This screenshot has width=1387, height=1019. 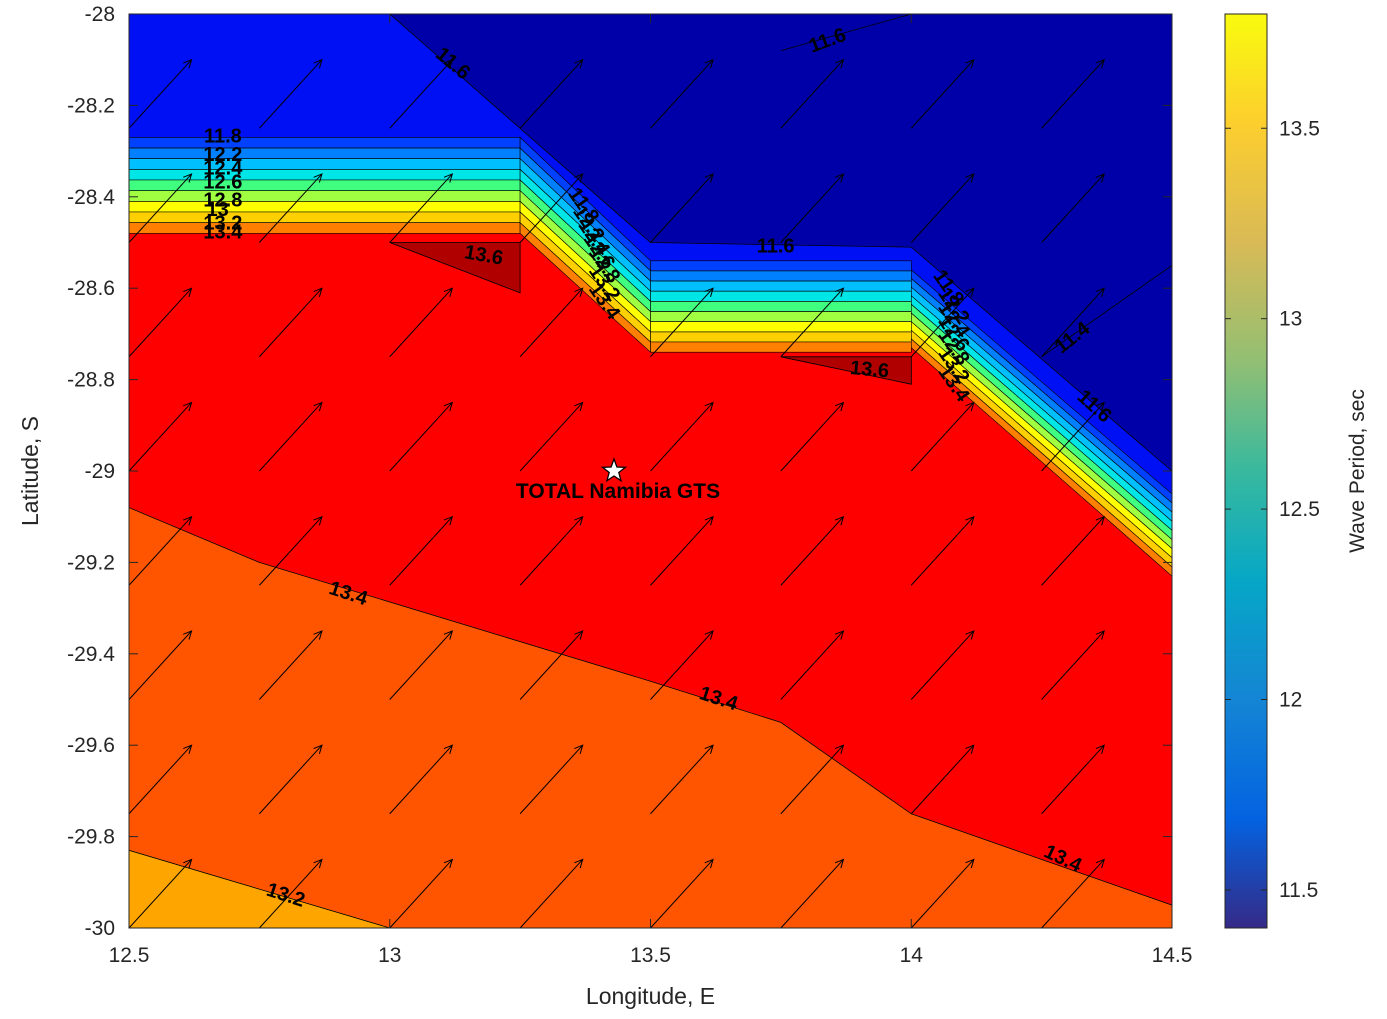 What do you see at coordinates (1172, 955) in the screenshot?
I see `x-tick-label: 14.5` at bounding box center [1172, 955].